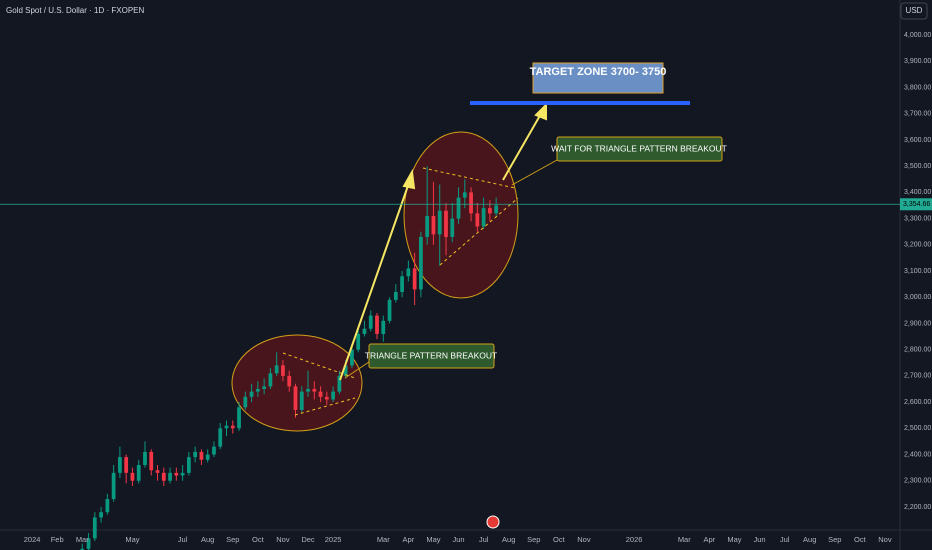 The height and width of the screenshot is (550, 932). I want to click on x-tick-label: 2024, so click(32, 539).